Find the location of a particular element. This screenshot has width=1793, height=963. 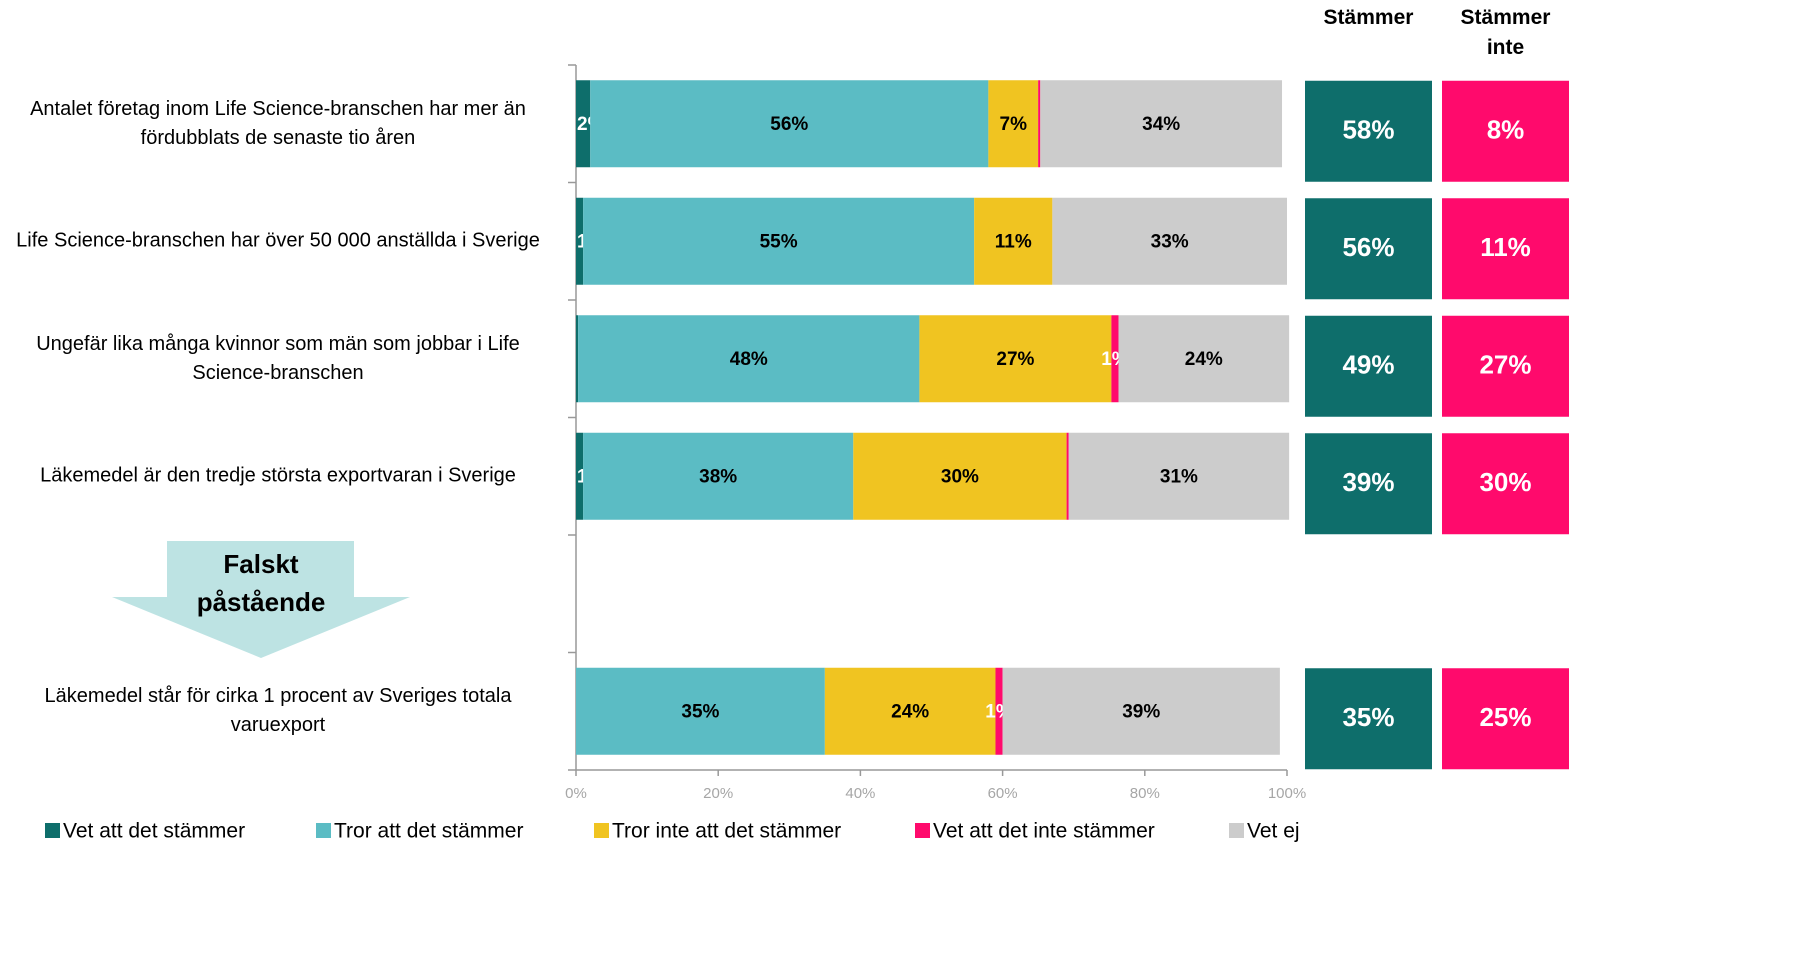

summary-label: 39% is located at coordinates (1368, 482).